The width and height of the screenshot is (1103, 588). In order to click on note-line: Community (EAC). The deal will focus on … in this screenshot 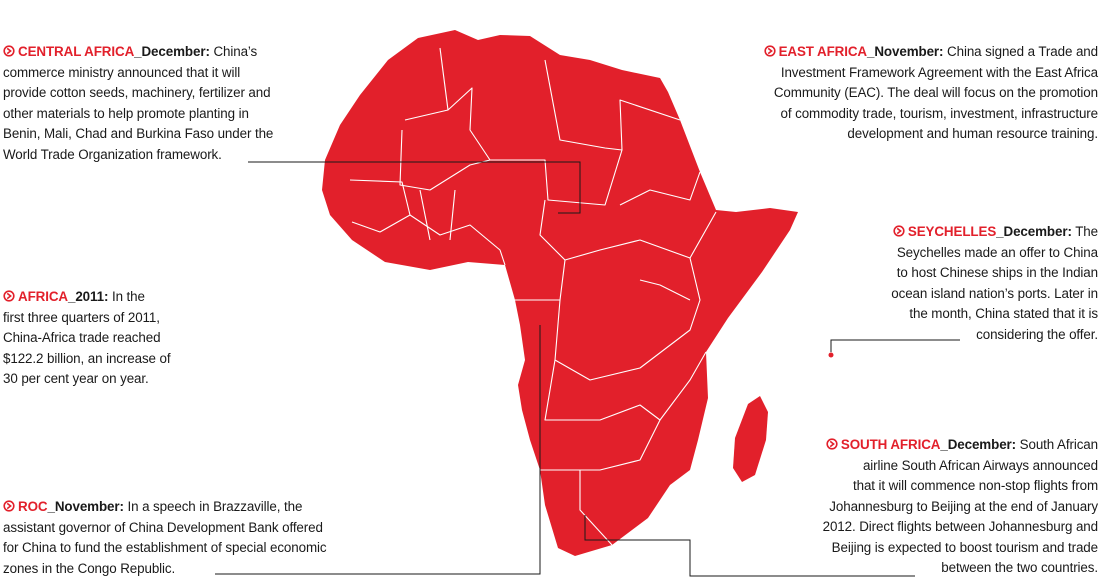, I will do `click(935, 92)`.